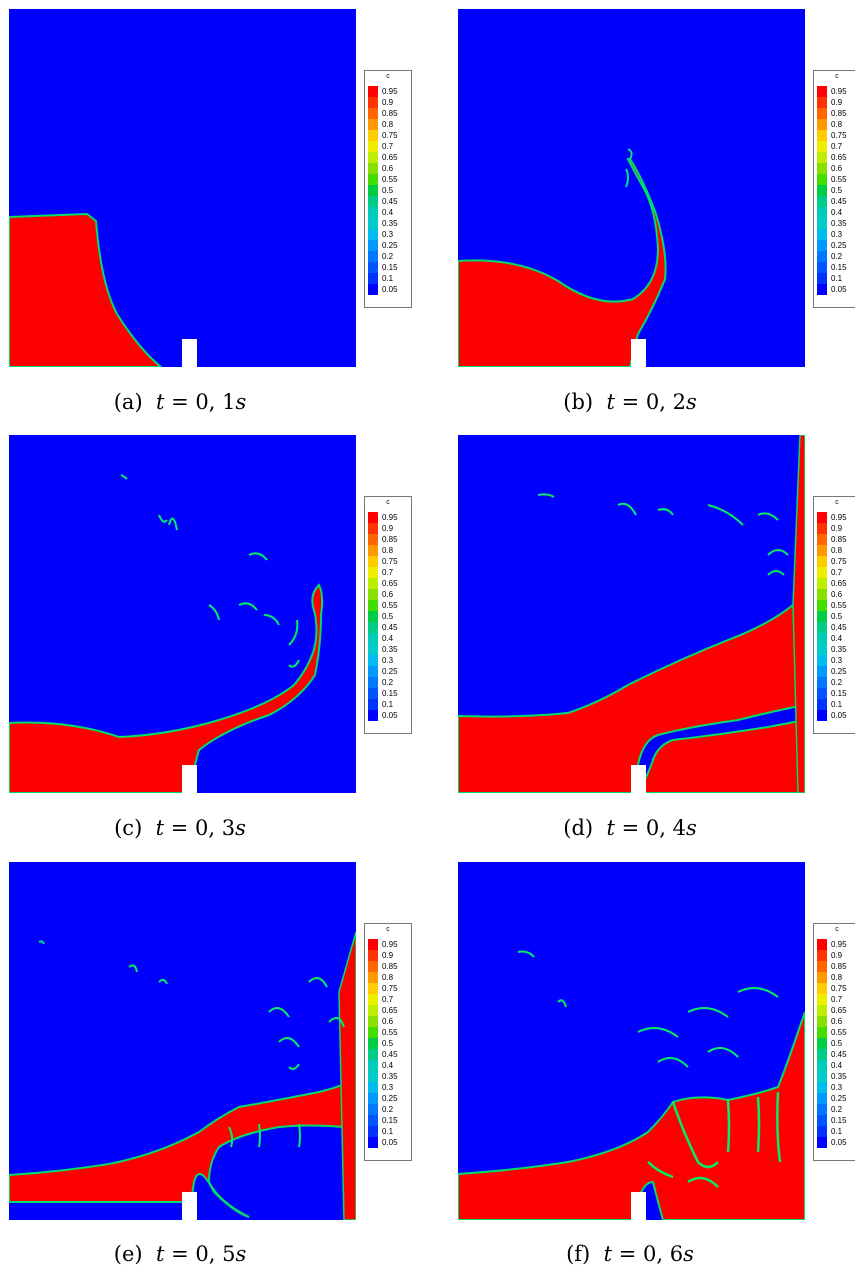  Describe the element at coordinates (388, 76) in the screenshot. I see `colorbar-title: c` at that location.